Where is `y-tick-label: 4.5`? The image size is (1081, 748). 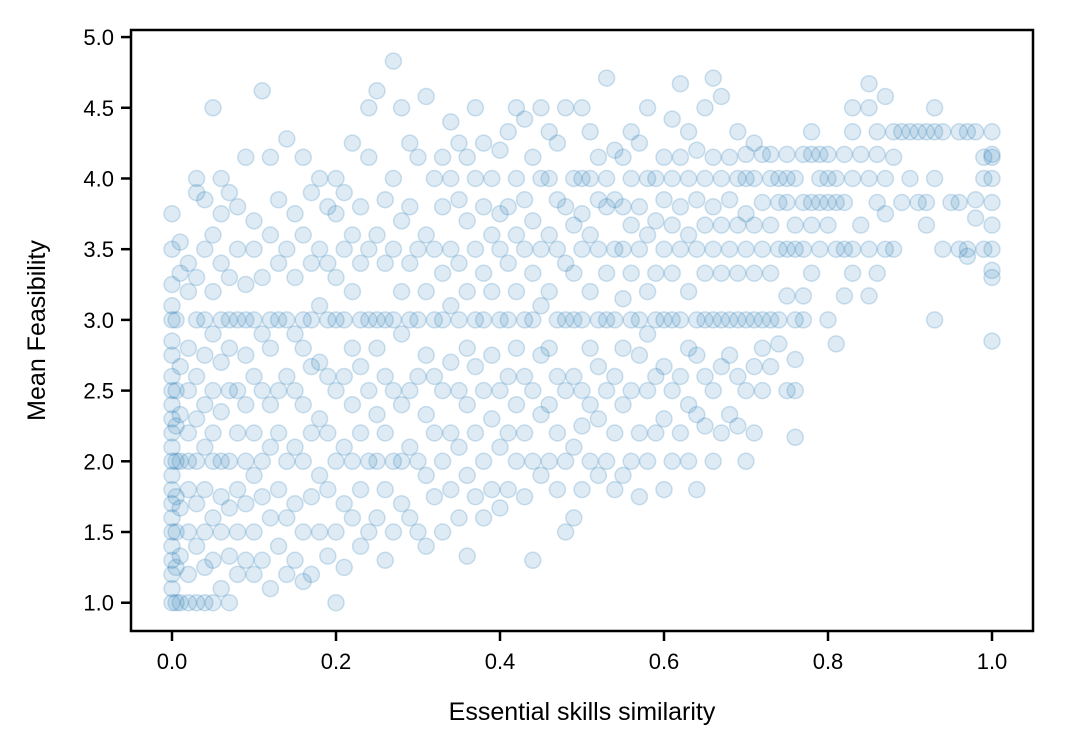 y-tick-label: 4.5 is located at coordinates (98, 108).